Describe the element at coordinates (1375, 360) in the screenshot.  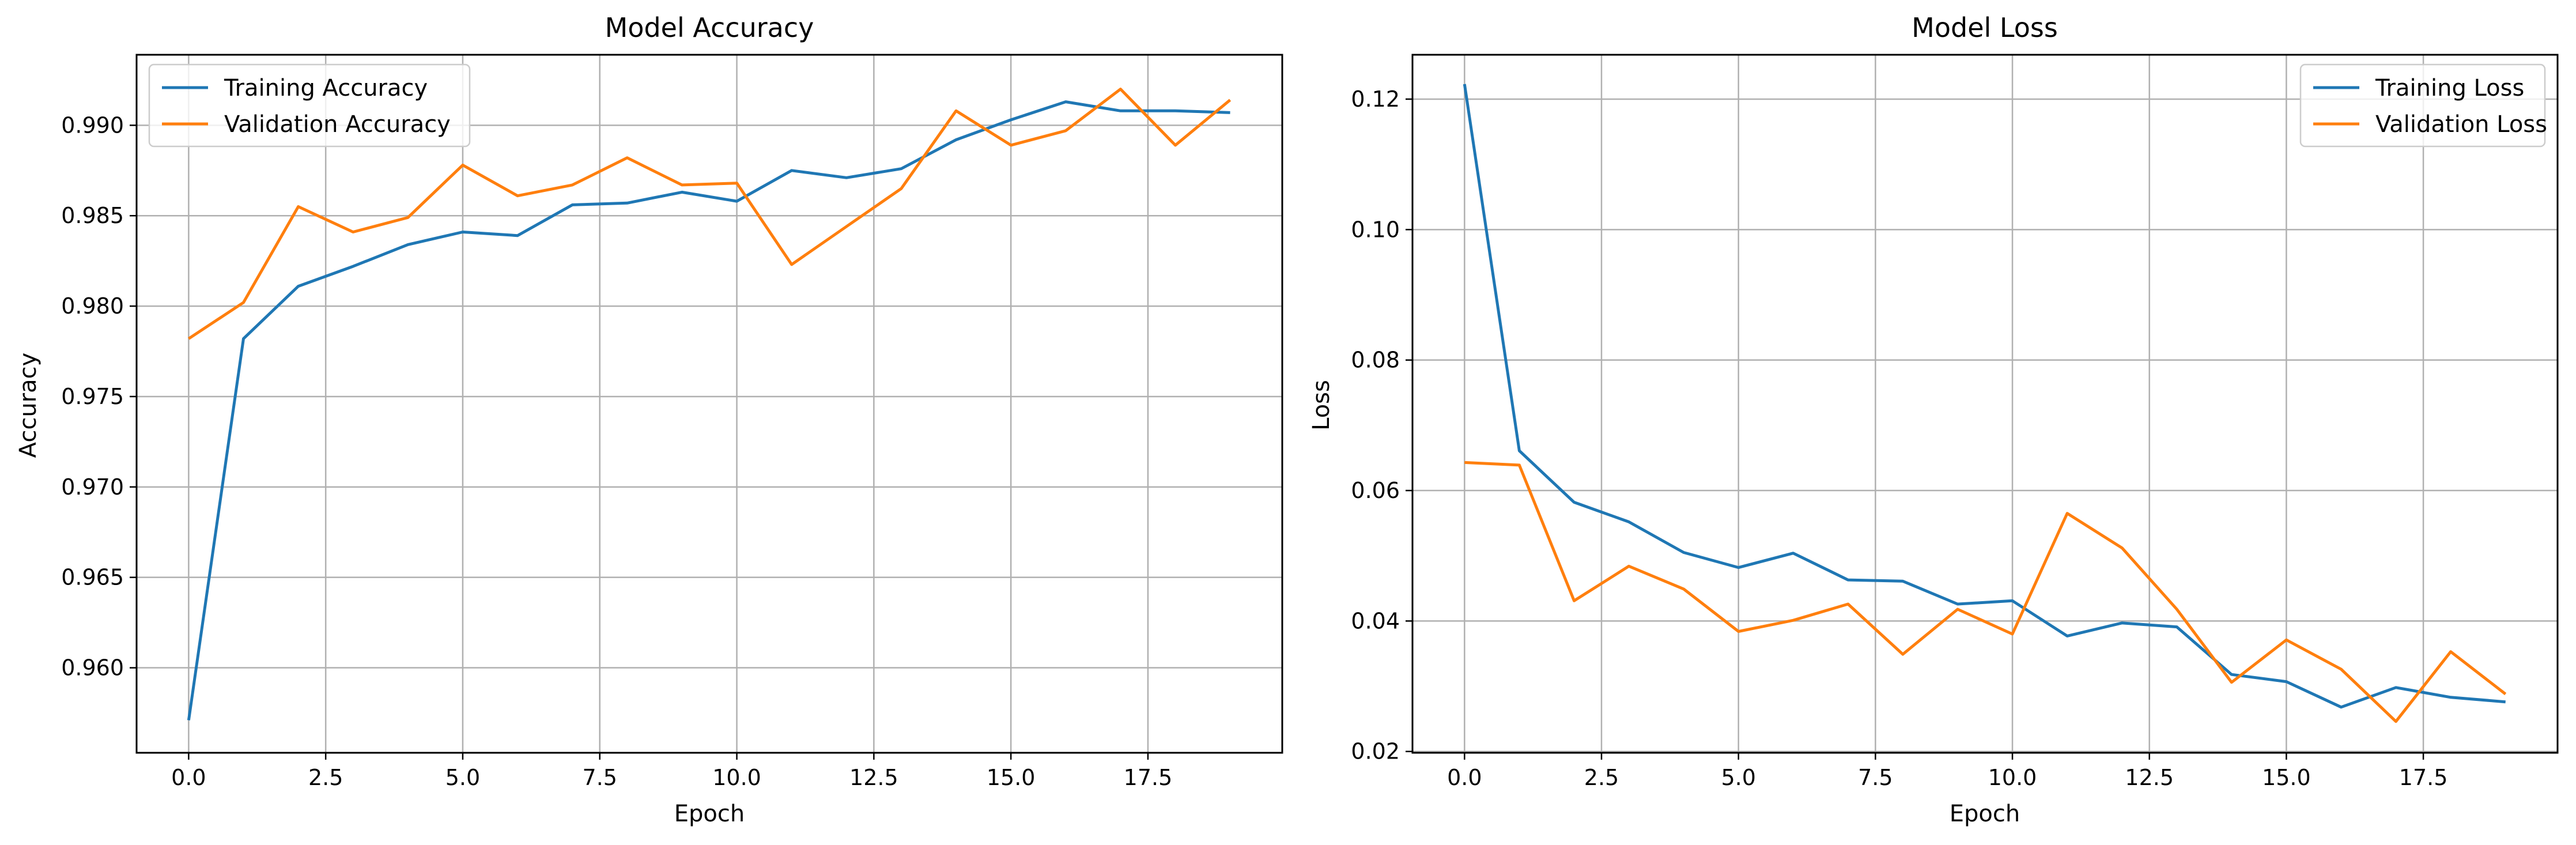
I see `loss-y-tick-label: 0.08` at that location.